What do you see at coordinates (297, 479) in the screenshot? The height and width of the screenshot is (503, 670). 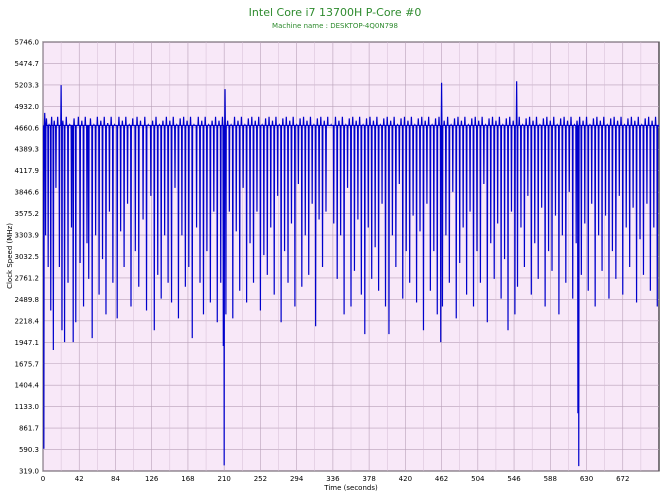 I see `x-tick-label: 294` at bounding box center [297, 479].